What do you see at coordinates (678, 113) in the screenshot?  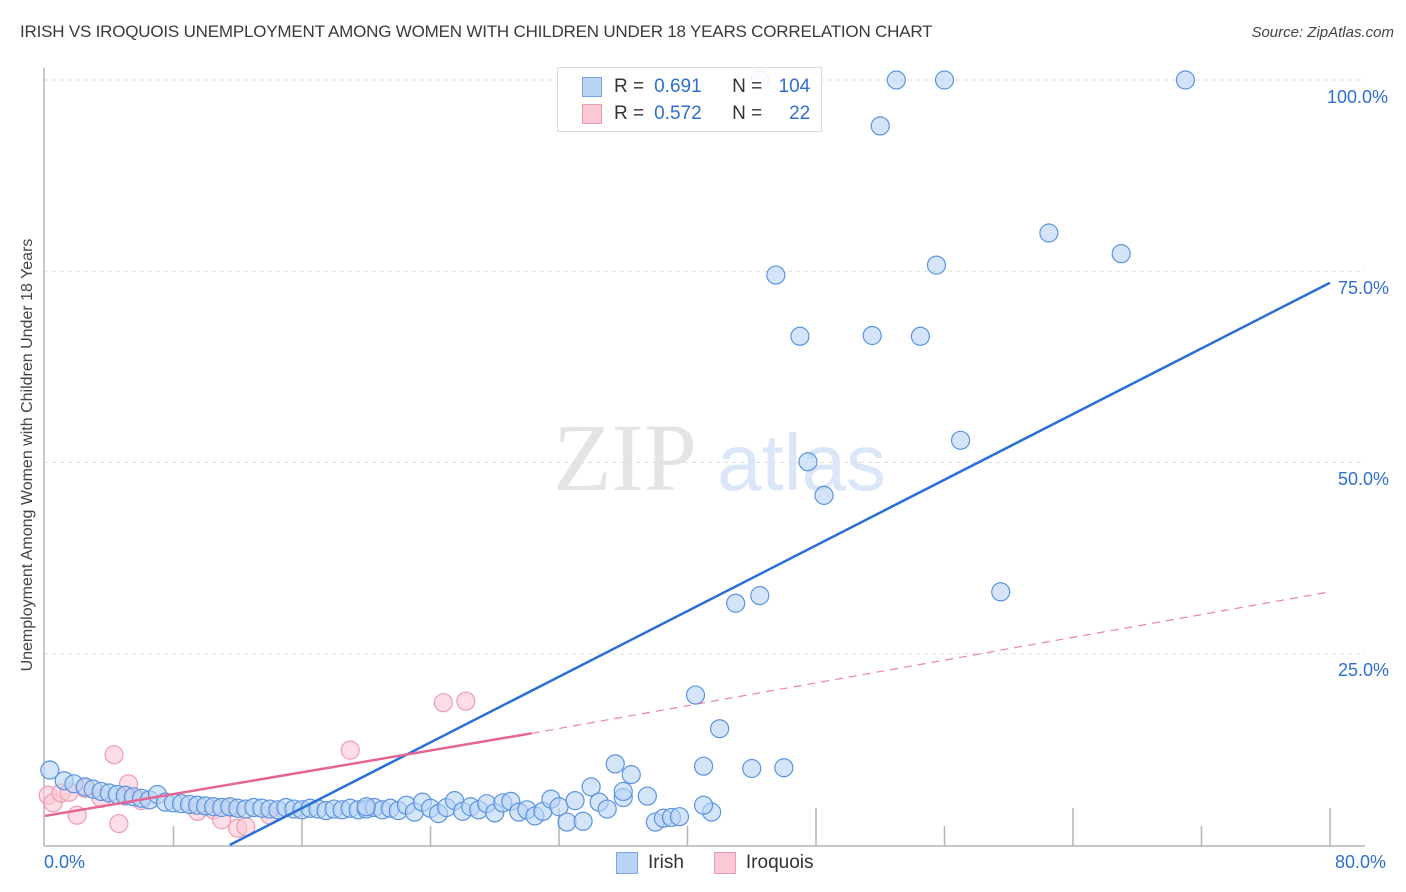 I see `r-value: 0.572` at bounding box center [678, 113].